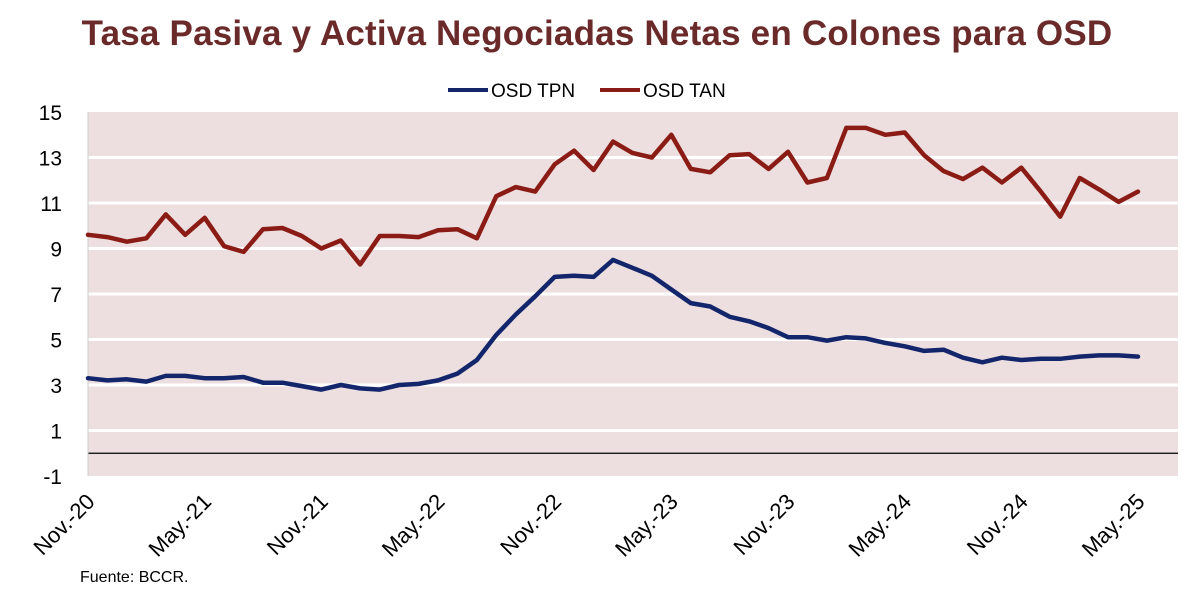  Describe the element at coordinates (533, 91) in the screenshot. I see `legend-label-tpn: OSD TPN` at that location.